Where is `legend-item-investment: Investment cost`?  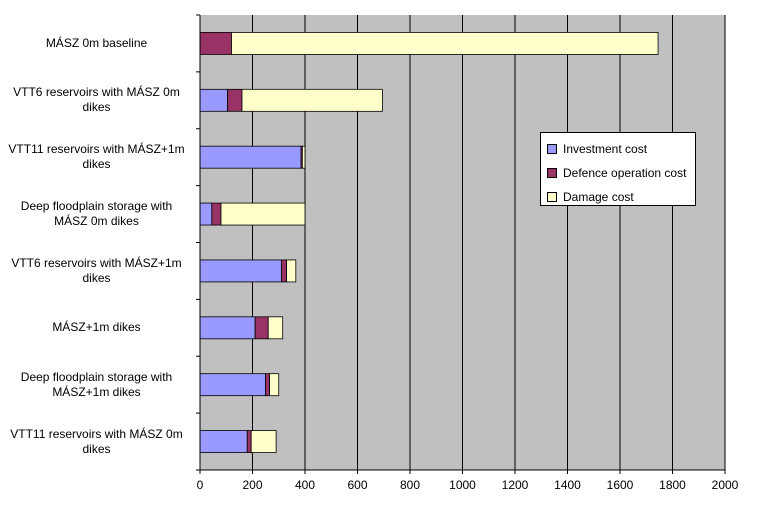
legend-item-investment: Investment cost is located at coordinates (621, 149).